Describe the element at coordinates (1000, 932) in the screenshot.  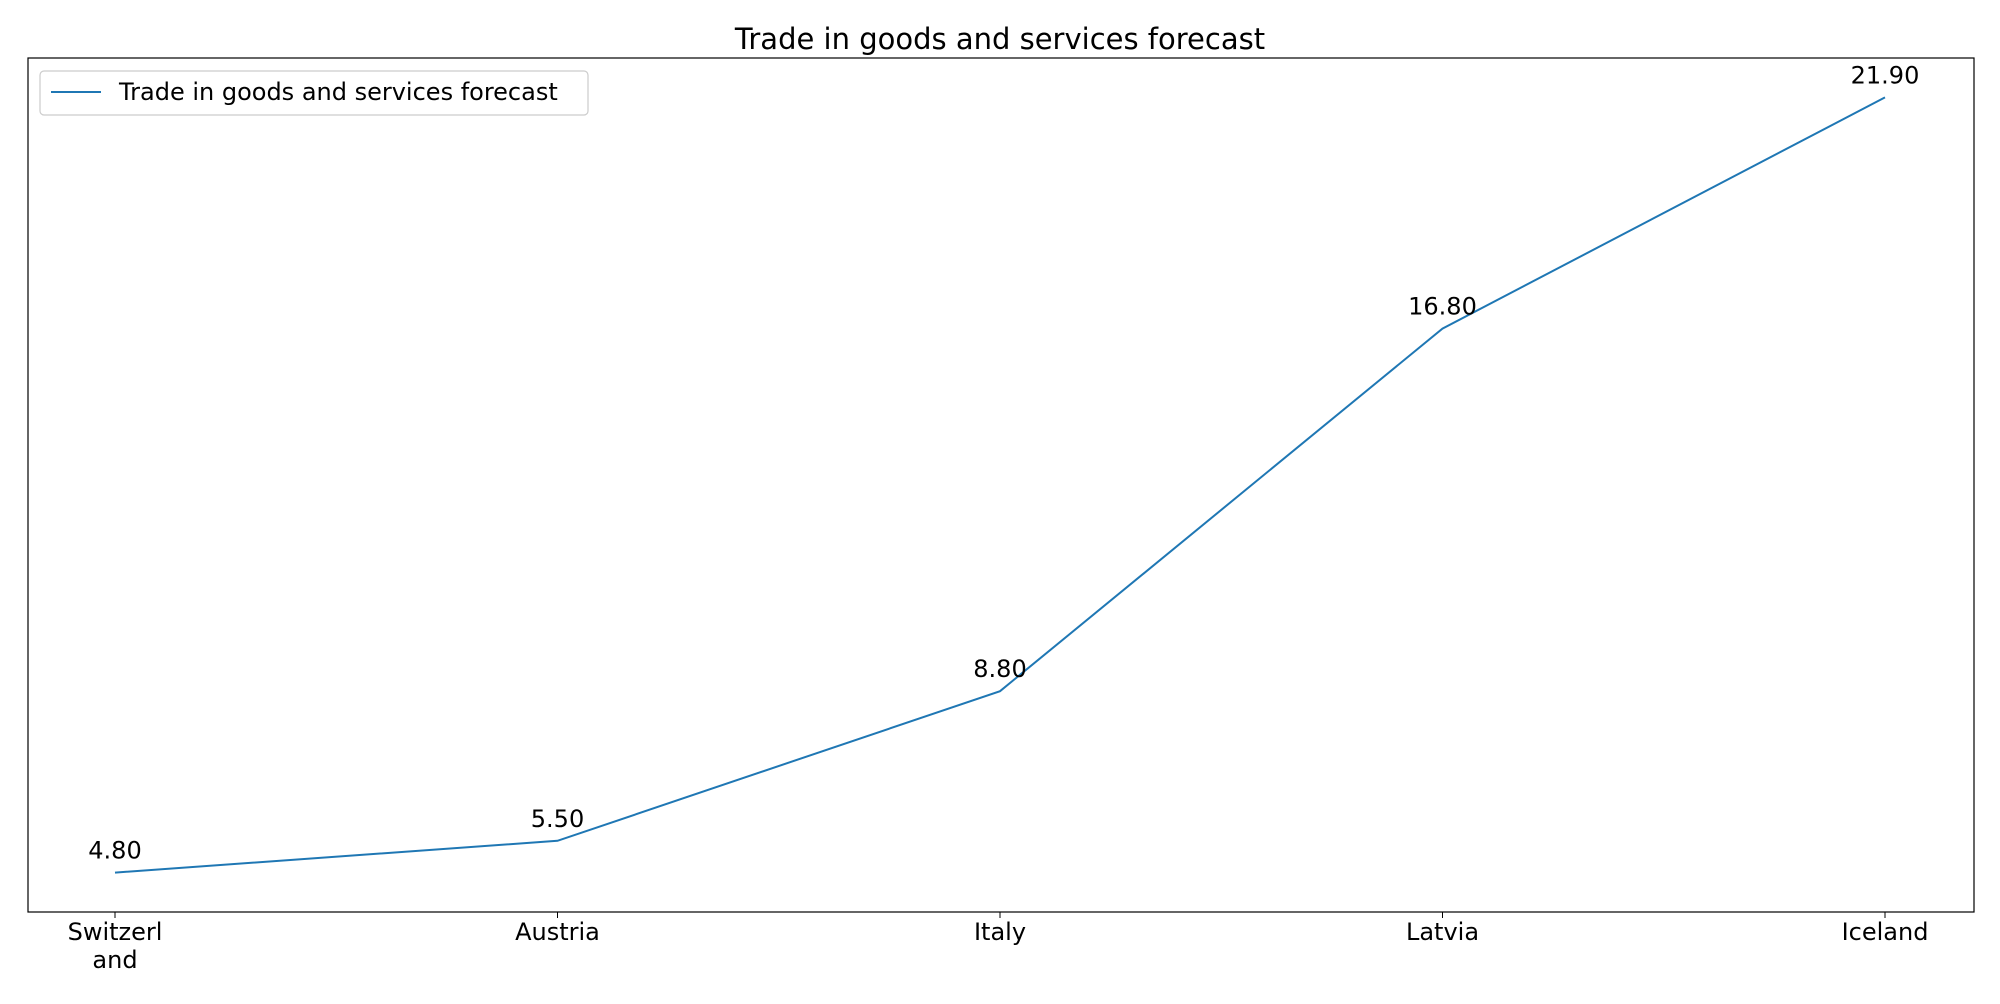
I see `x-tick-label: Italy` at that location.